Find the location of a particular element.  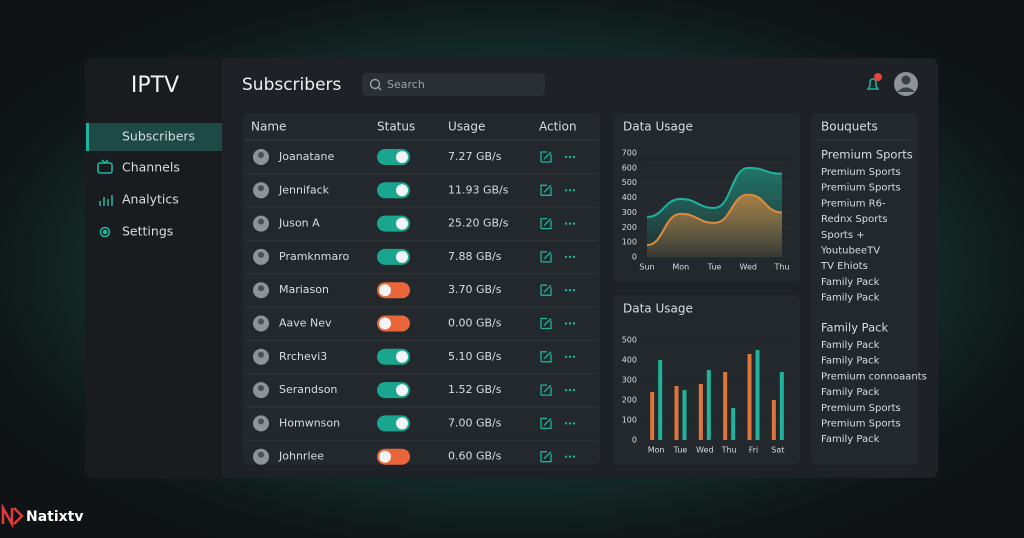

x-tick-label: Fri is located at coordinates (754, 450).